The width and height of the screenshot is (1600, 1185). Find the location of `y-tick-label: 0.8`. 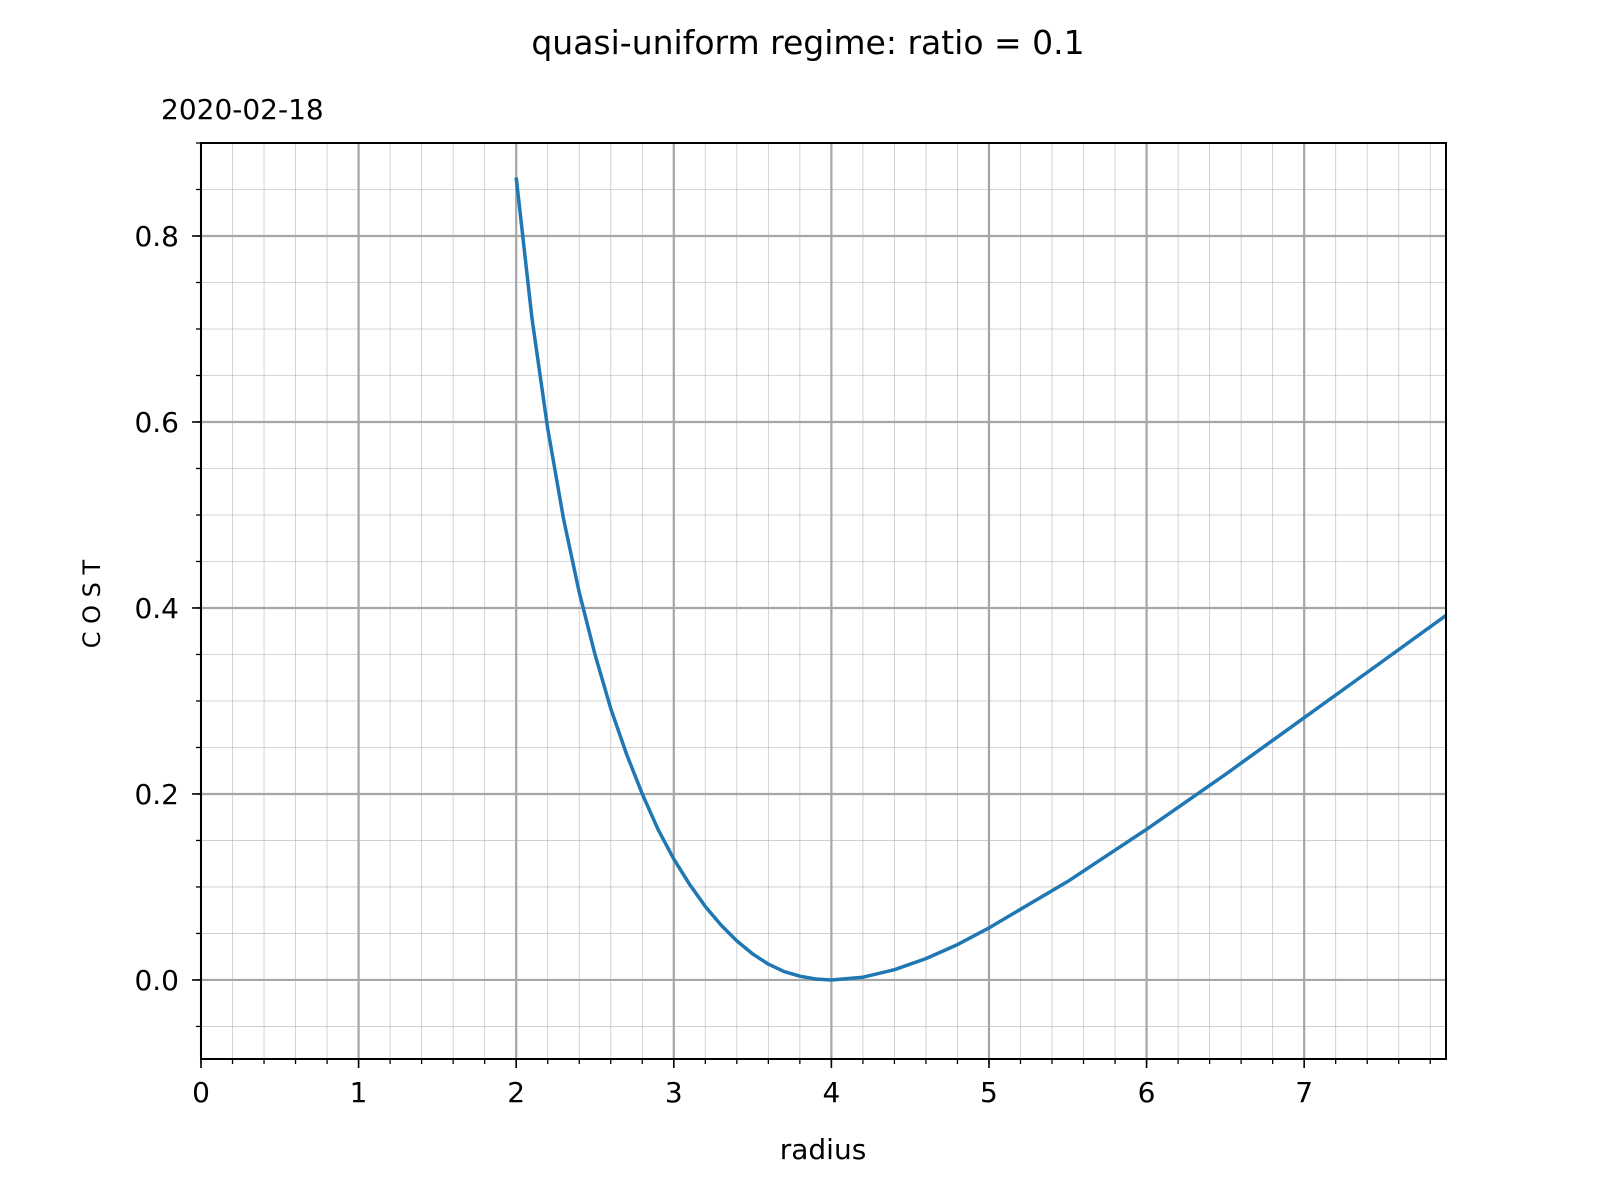

y-tick-label: 0.8 is located at coordinates (156, 236).